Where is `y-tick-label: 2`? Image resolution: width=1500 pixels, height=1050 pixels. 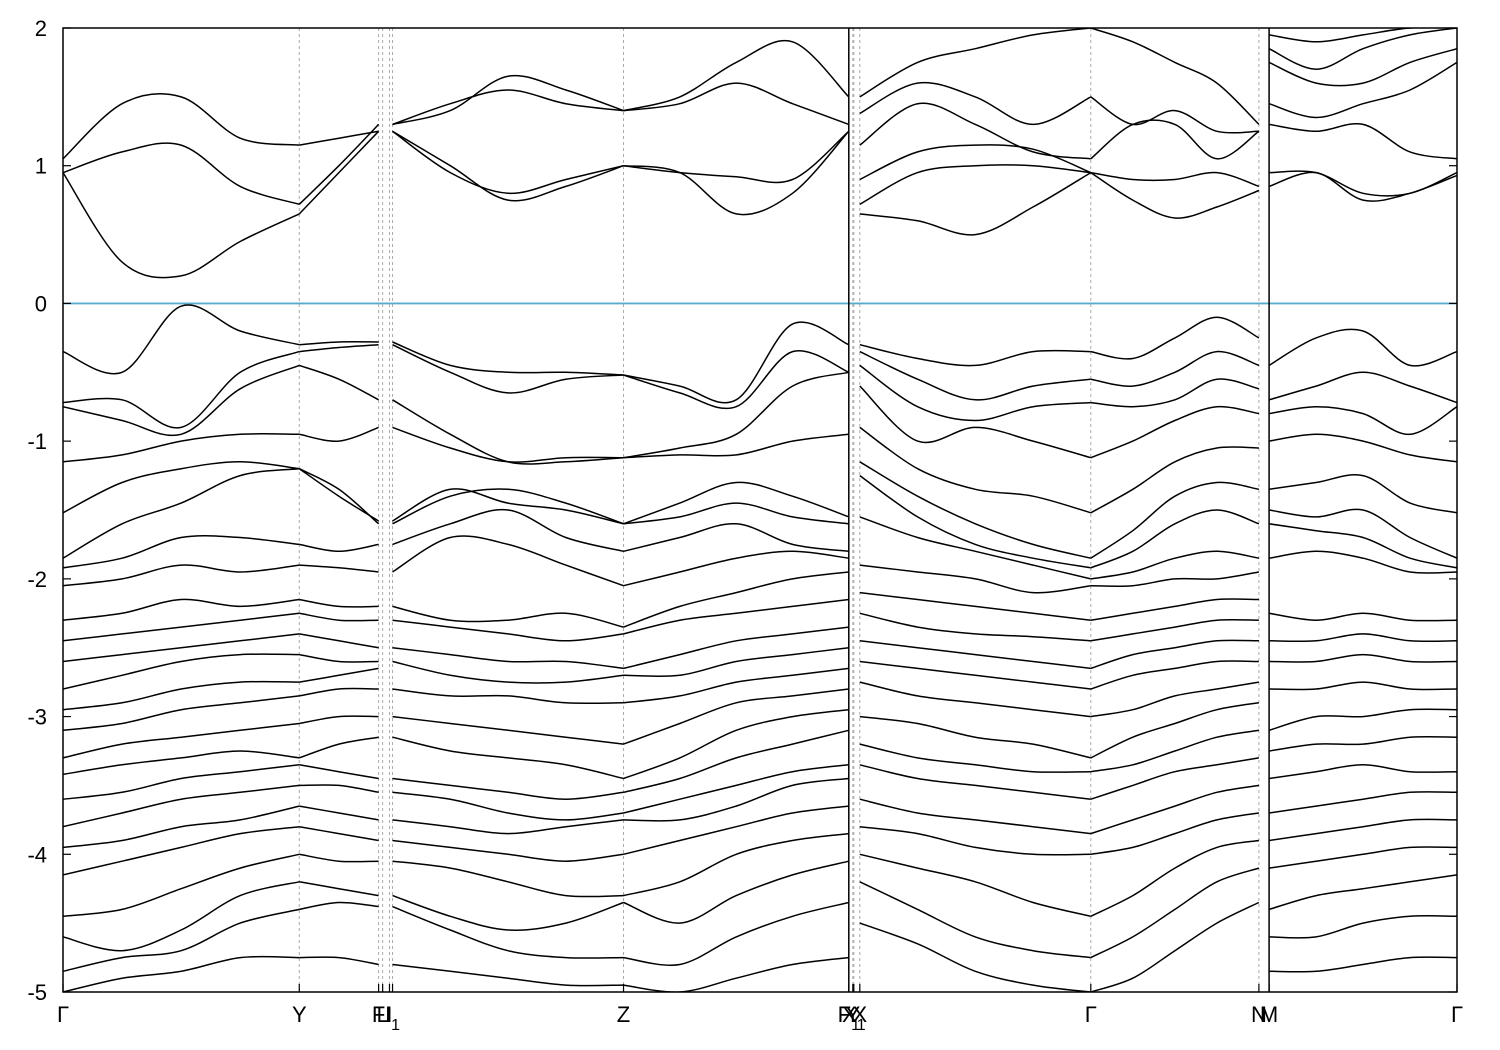 y-tick-label: 2 is located at coordinates (41, 28).